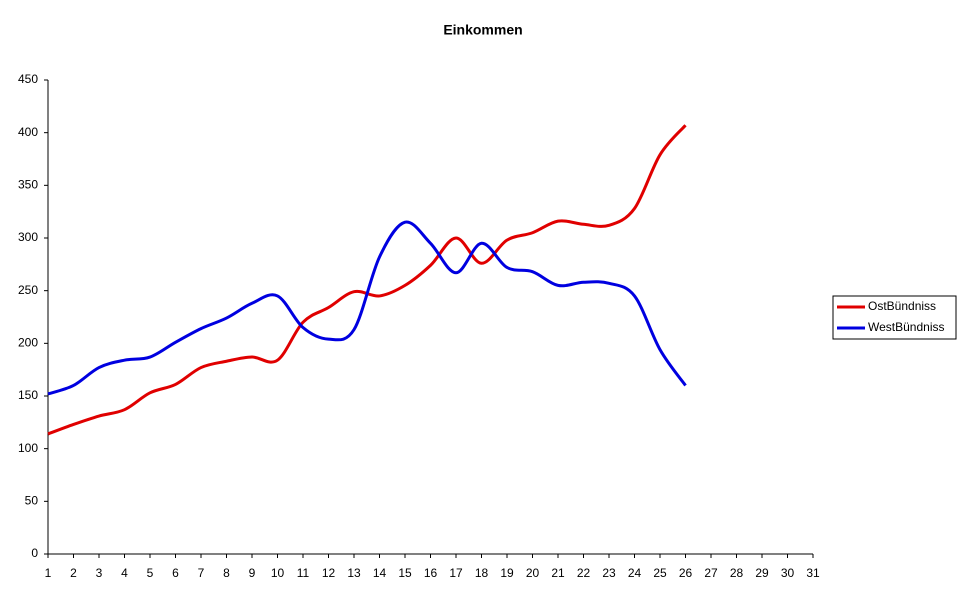 This screenshot has height=601, width=966. What do you see at coordinates (788, 573) in the screenshot?
I see `x-tick-label: 30` at bounding box center [788, 573].